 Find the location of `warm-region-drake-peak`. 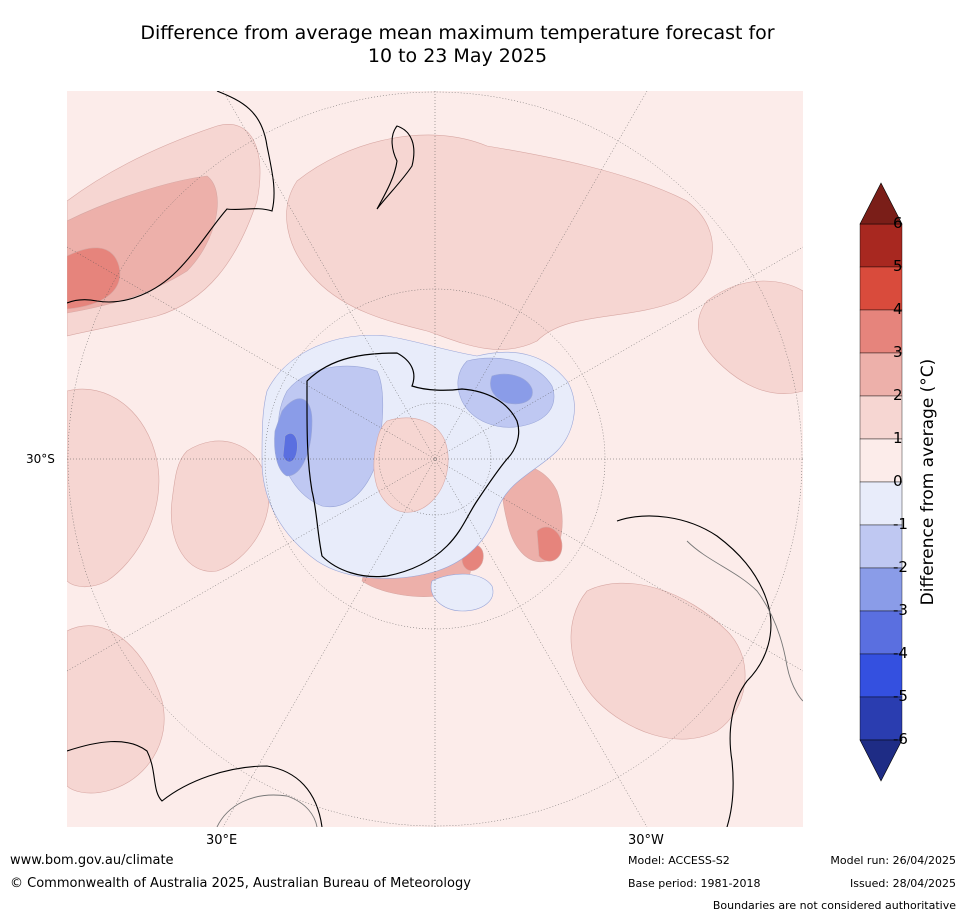

warm-region-drake-peak is located at coordinates (549, 544).